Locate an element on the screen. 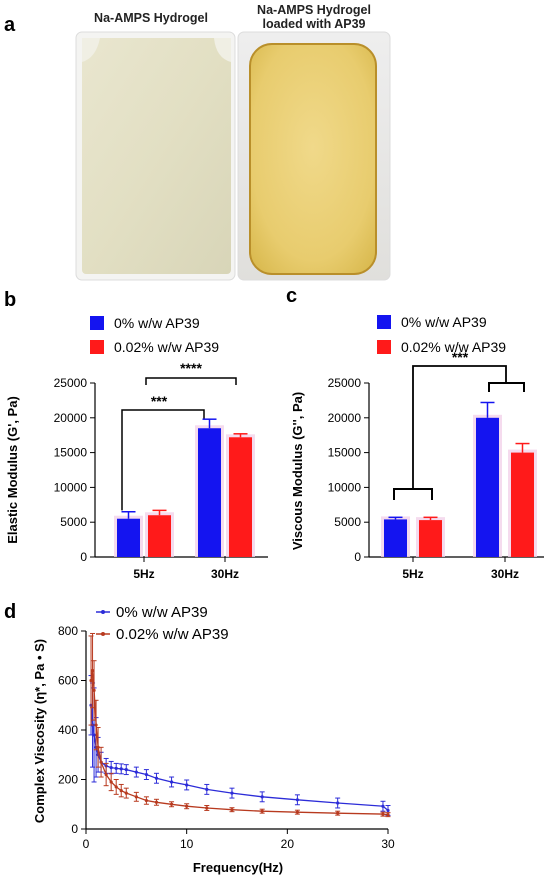  x-tick-label: 0 is located at coordinates (86, 844).